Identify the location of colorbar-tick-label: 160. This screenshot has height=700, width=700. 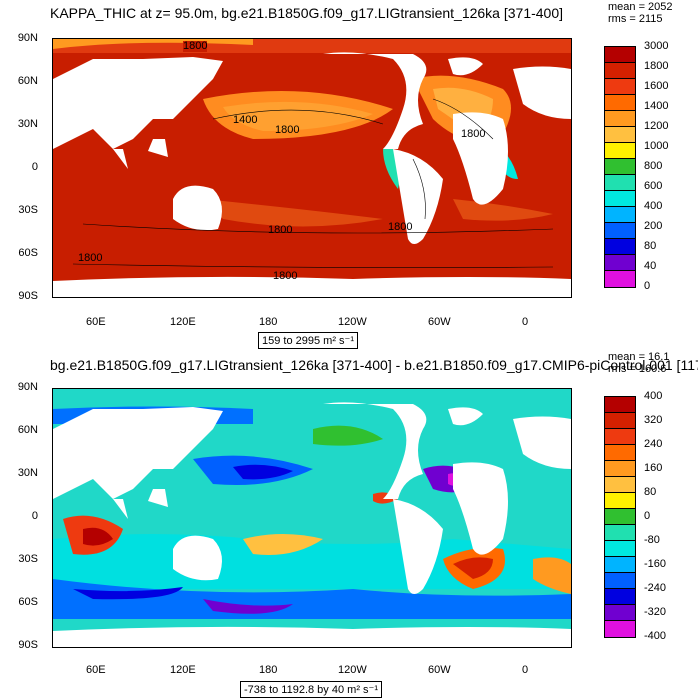
(653, 468).